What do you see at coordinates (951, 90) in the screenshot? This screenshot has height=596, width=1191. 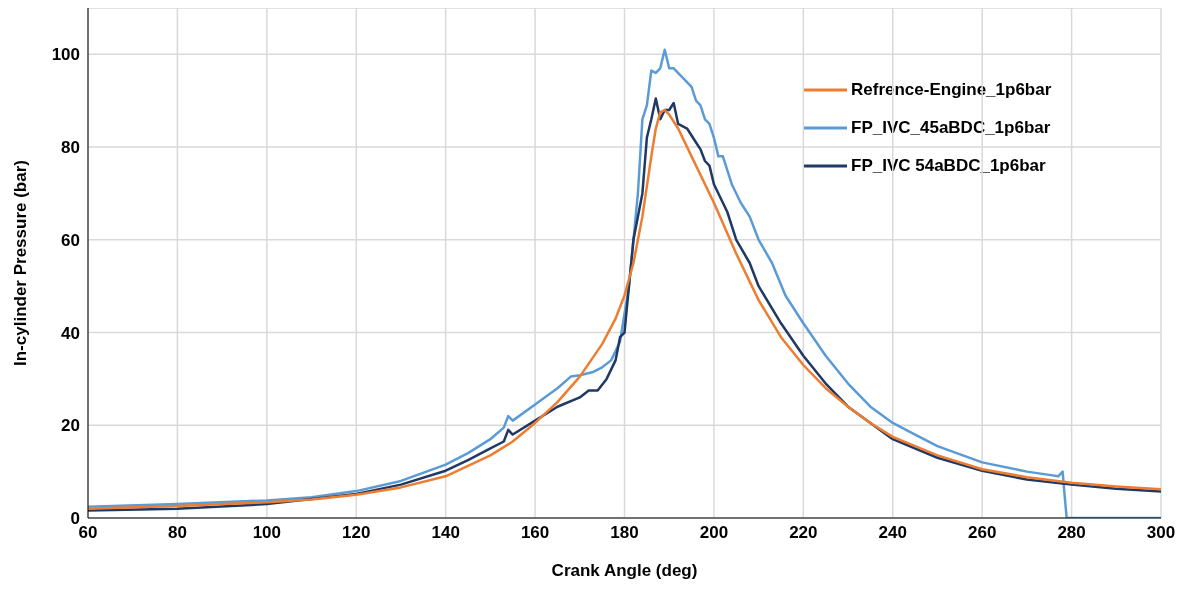 I see `legend-label: Refrence-Engine_1p6bar` at bounding box center [951, 90].